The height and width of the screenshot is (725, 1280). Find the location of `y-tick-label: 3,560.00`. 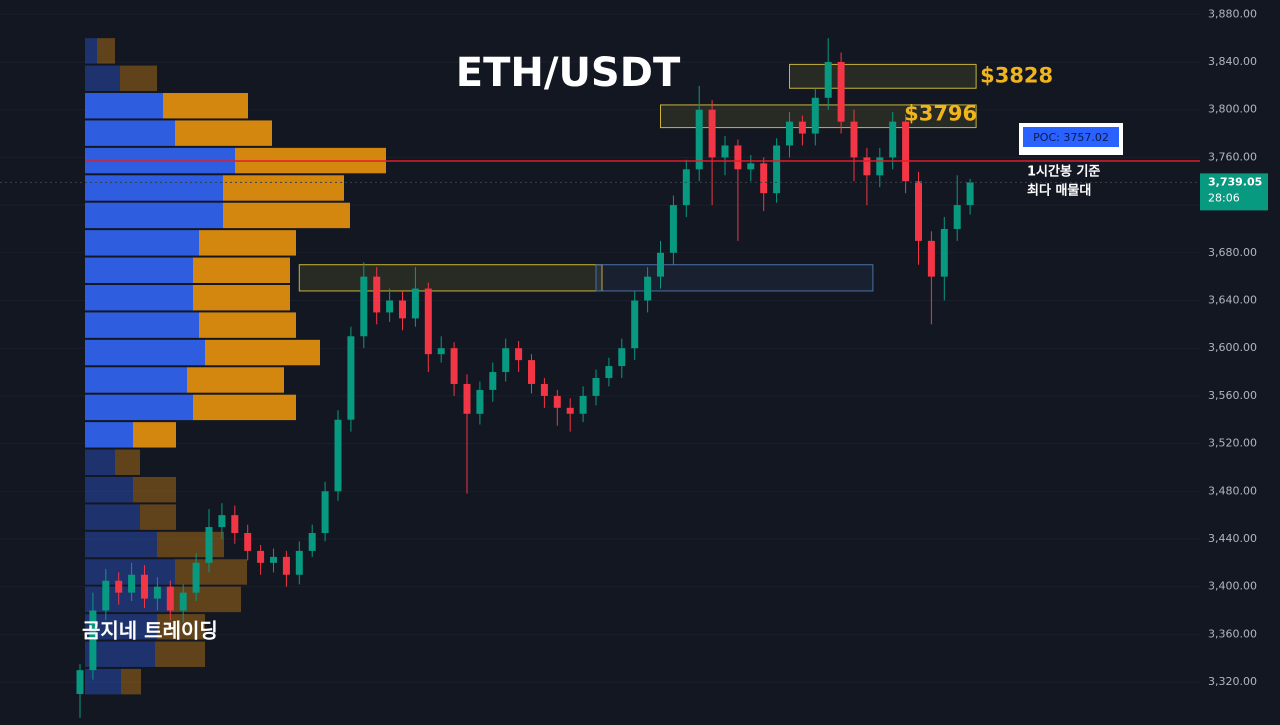

y-tick-label: 3,560.00 is located at coordinates (1232, 395).